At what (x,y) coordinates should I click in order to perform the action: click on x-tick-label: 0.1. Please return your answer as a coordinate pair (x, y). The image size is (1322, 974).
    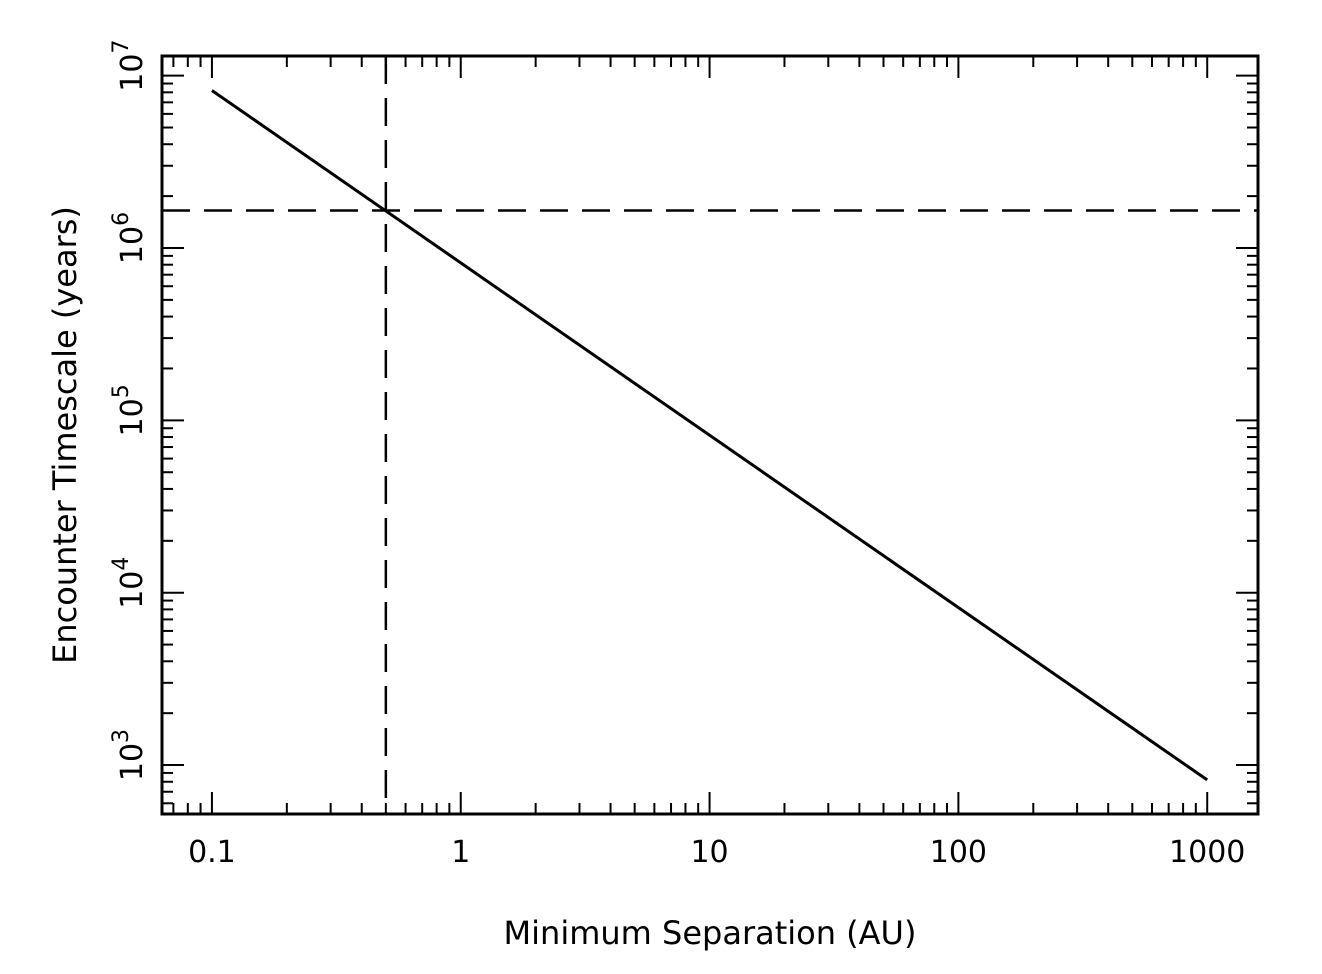
    Looking at the image, I should click on (212, 852).